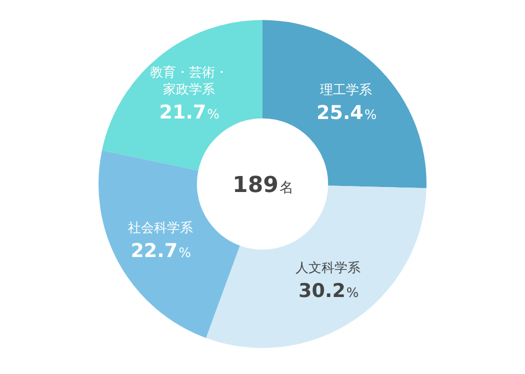 This screenshot has height=374, width=525. What do you see at coordinates (346, 90) in the screenshot?
I see `slice-label: 理工学系` at bounding box center [346, 90].